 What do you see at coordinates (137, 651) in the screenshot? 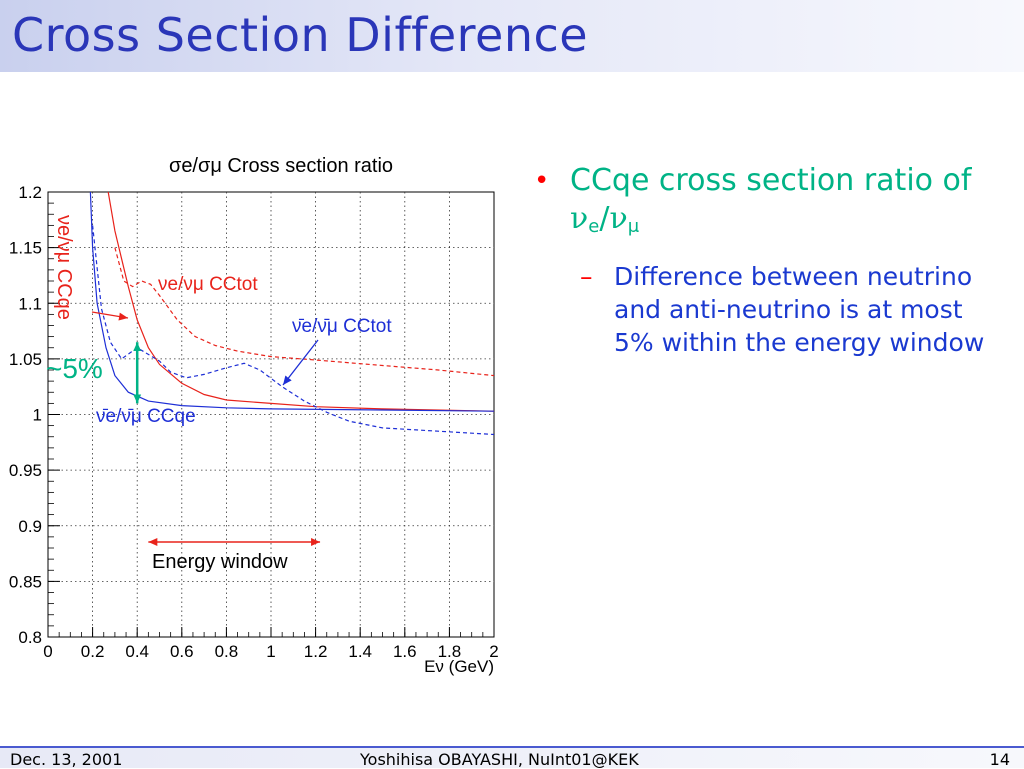
I see `x-tick-label: 0.4` at bounding box center [137, 651].